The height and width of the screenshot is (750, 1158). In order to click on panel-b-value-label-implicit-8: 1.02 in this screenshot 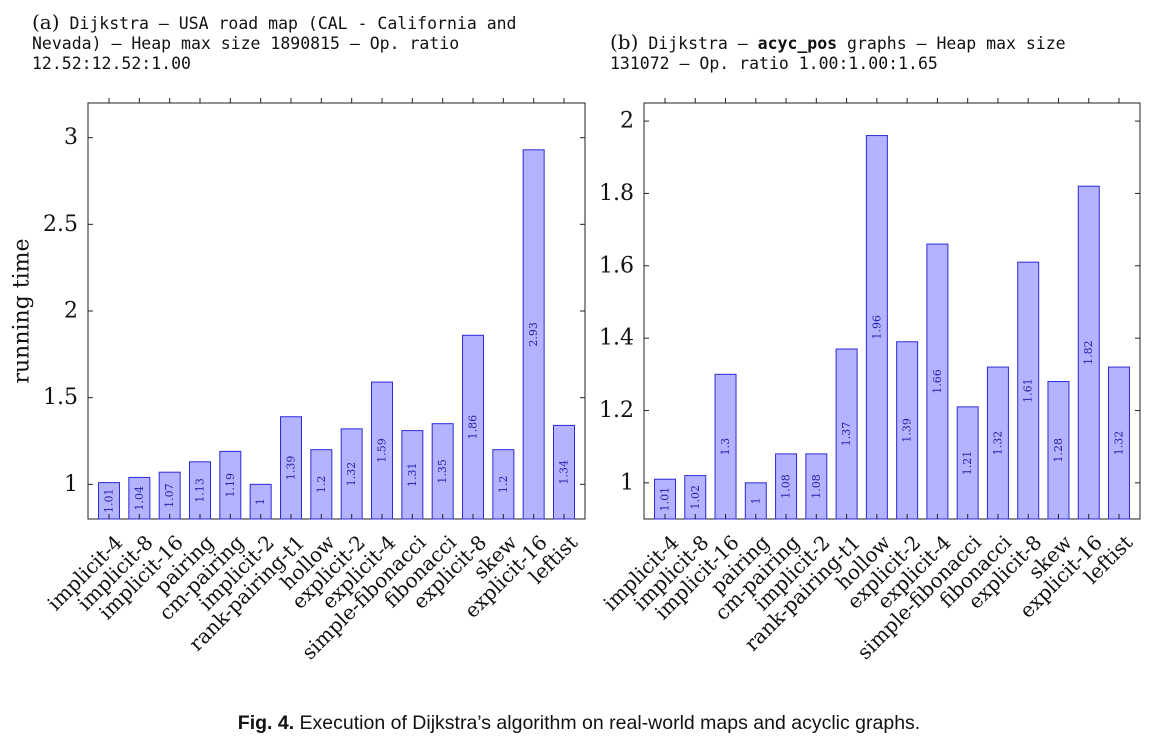, I will do `click(695, 497)`.